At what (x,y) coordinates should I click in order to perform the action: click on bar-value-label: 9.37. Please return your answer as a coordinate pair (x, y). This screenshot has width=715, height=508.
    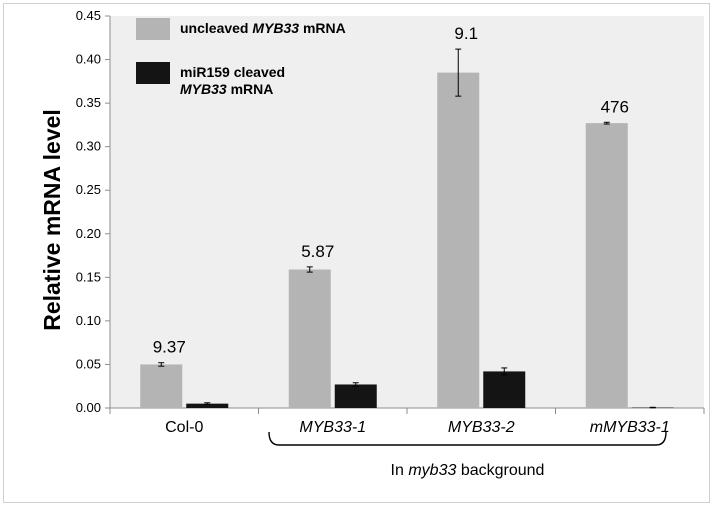
    Looking at the image, I should click on (169, 347).